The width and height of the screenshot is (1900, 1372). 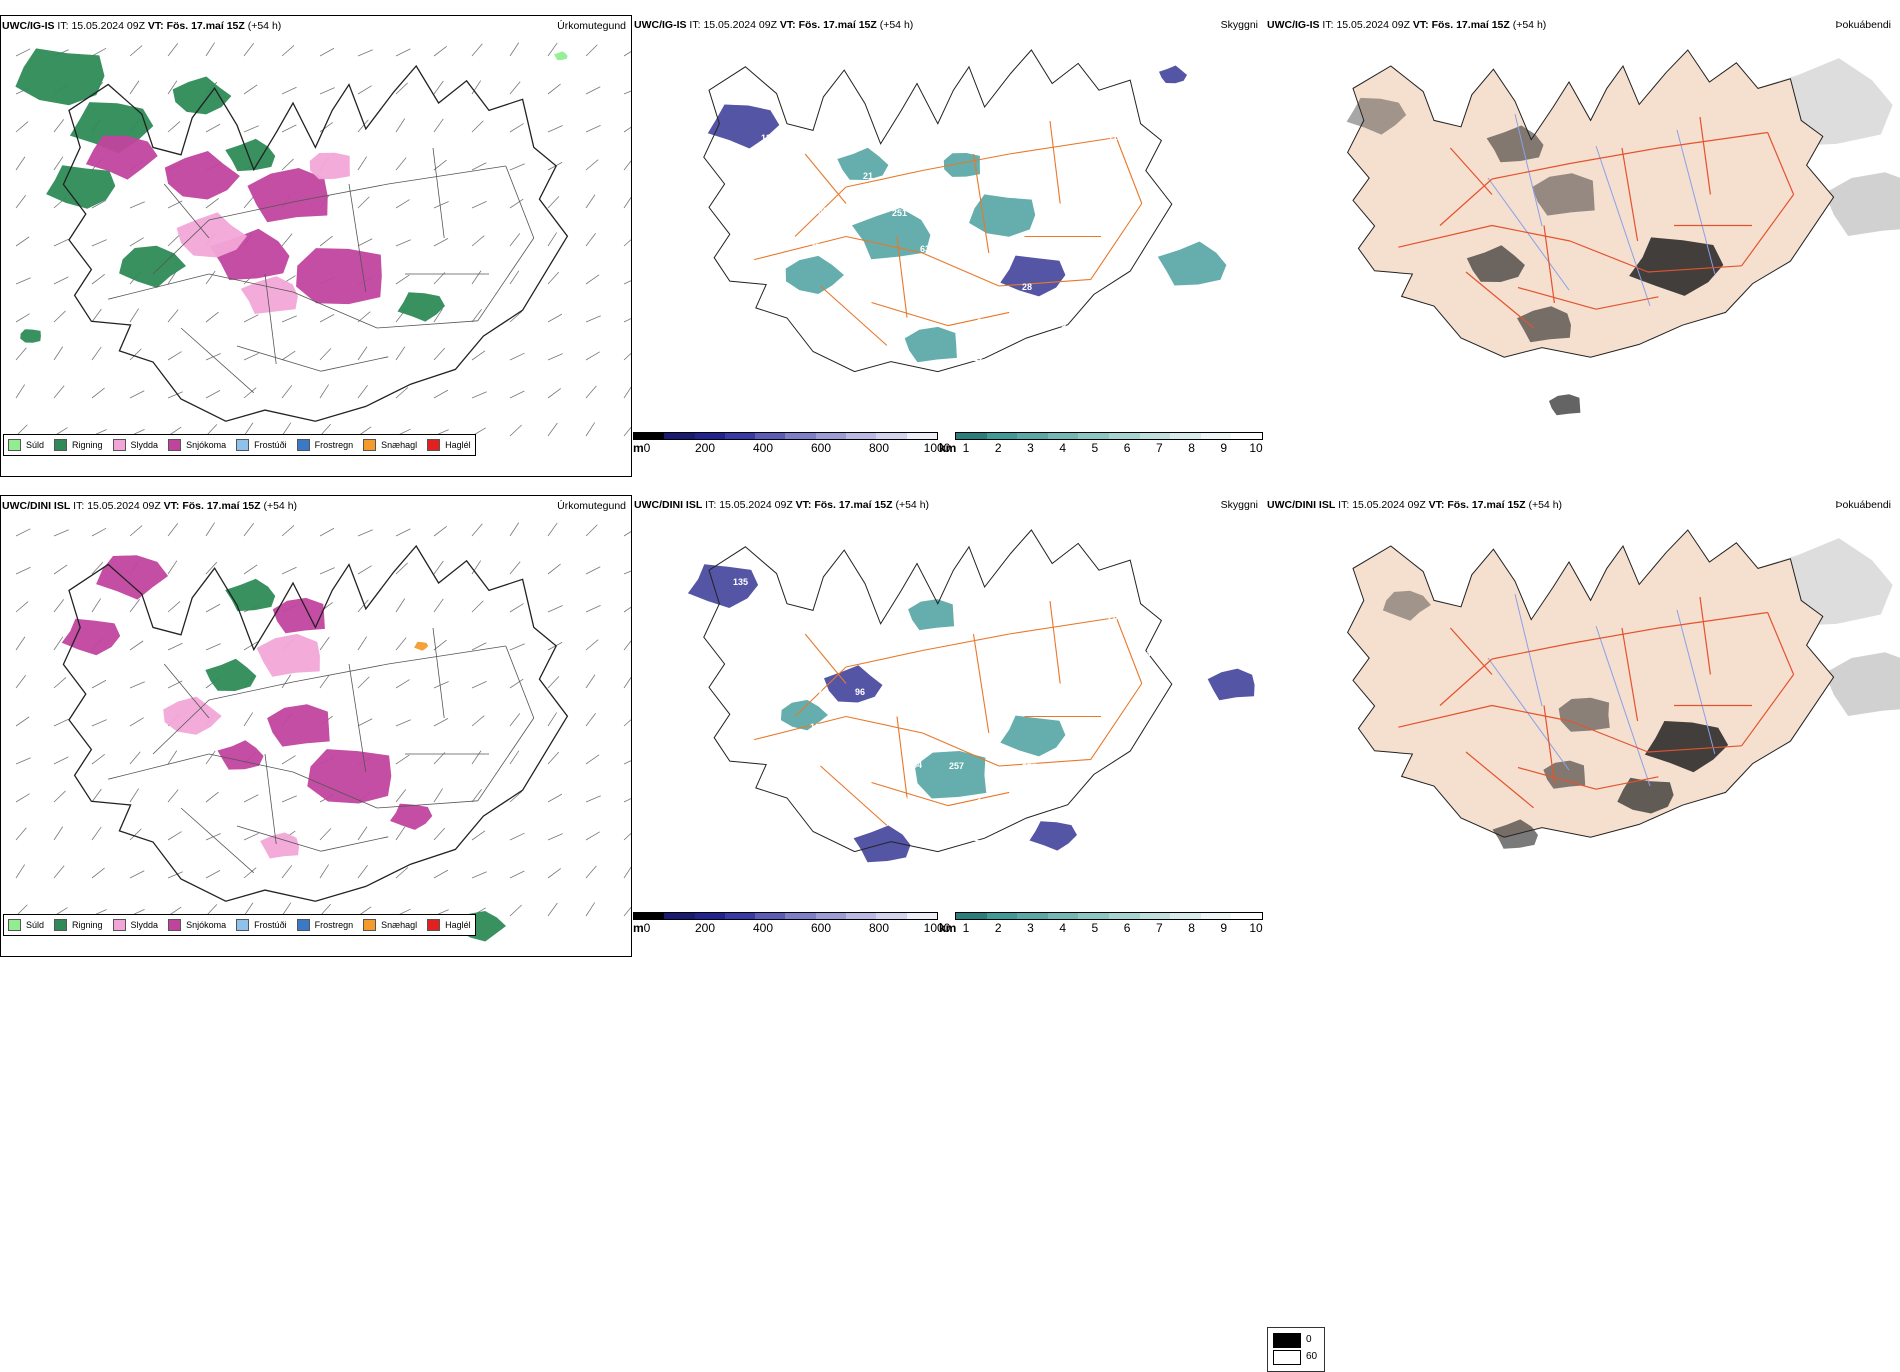 I want to click on visibility-tick: 7, so click(x=1159, y=448).